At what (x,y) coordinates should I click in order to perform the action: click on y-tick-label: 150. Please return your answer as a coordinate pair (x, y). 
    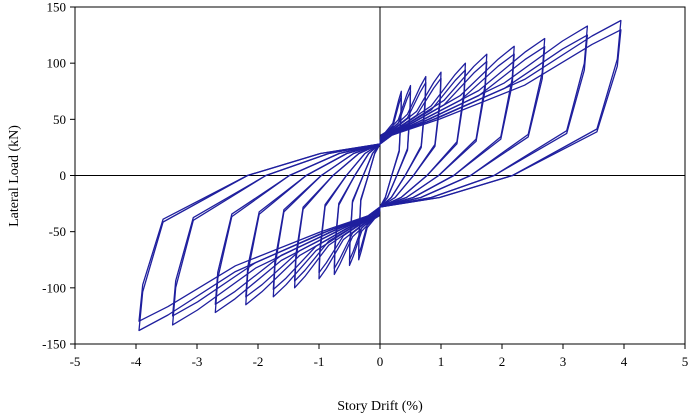
    Looking at the image, I should click on (57, 7).